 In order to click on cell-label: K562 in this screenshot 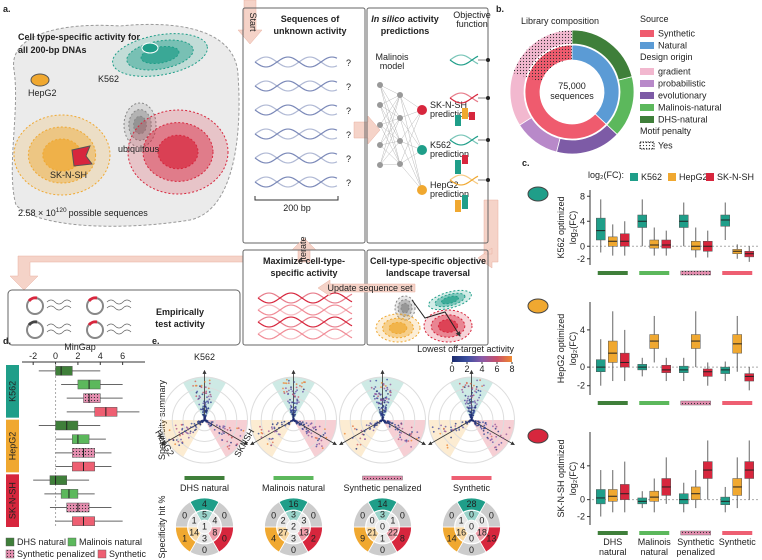, I will do `click(108, 79)`.